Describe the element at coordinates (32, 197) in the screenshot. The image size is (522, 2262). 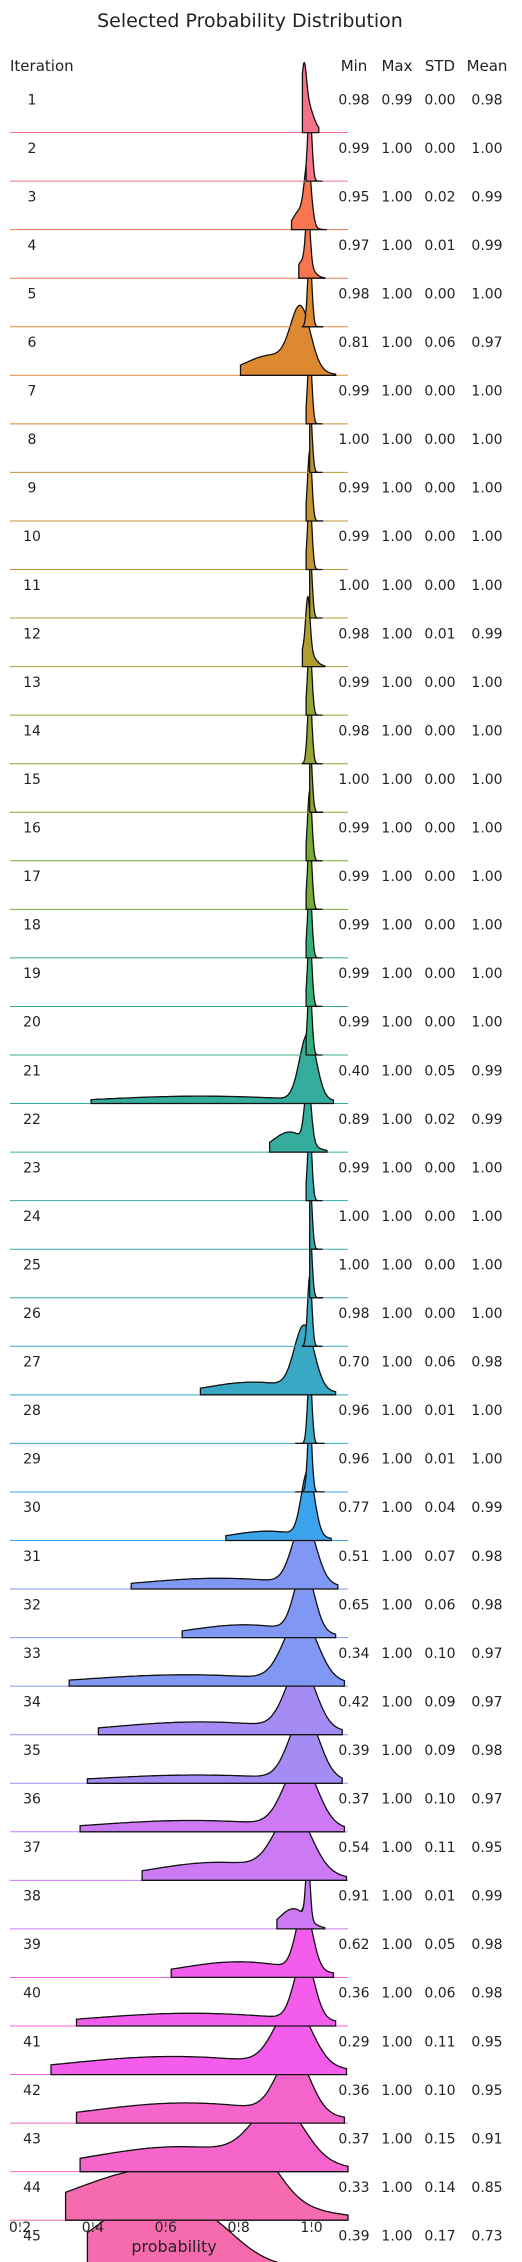
I see `iteration-label-3: 3` at that location.